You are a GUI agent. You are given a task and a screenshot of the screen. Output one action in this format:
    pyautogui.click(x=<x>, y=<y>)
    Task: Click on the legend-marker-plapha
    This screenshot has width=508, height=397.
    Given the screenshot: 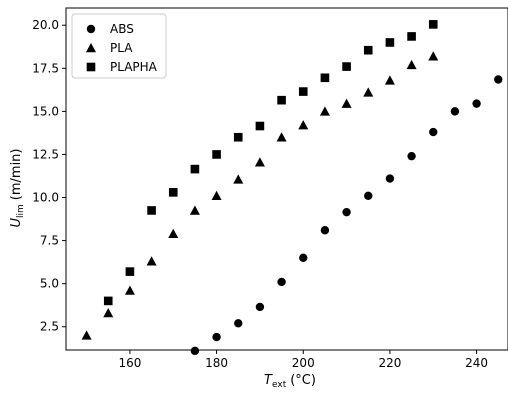 What is the action you would take?
    pyautogui.click(x=91, y=67)
    